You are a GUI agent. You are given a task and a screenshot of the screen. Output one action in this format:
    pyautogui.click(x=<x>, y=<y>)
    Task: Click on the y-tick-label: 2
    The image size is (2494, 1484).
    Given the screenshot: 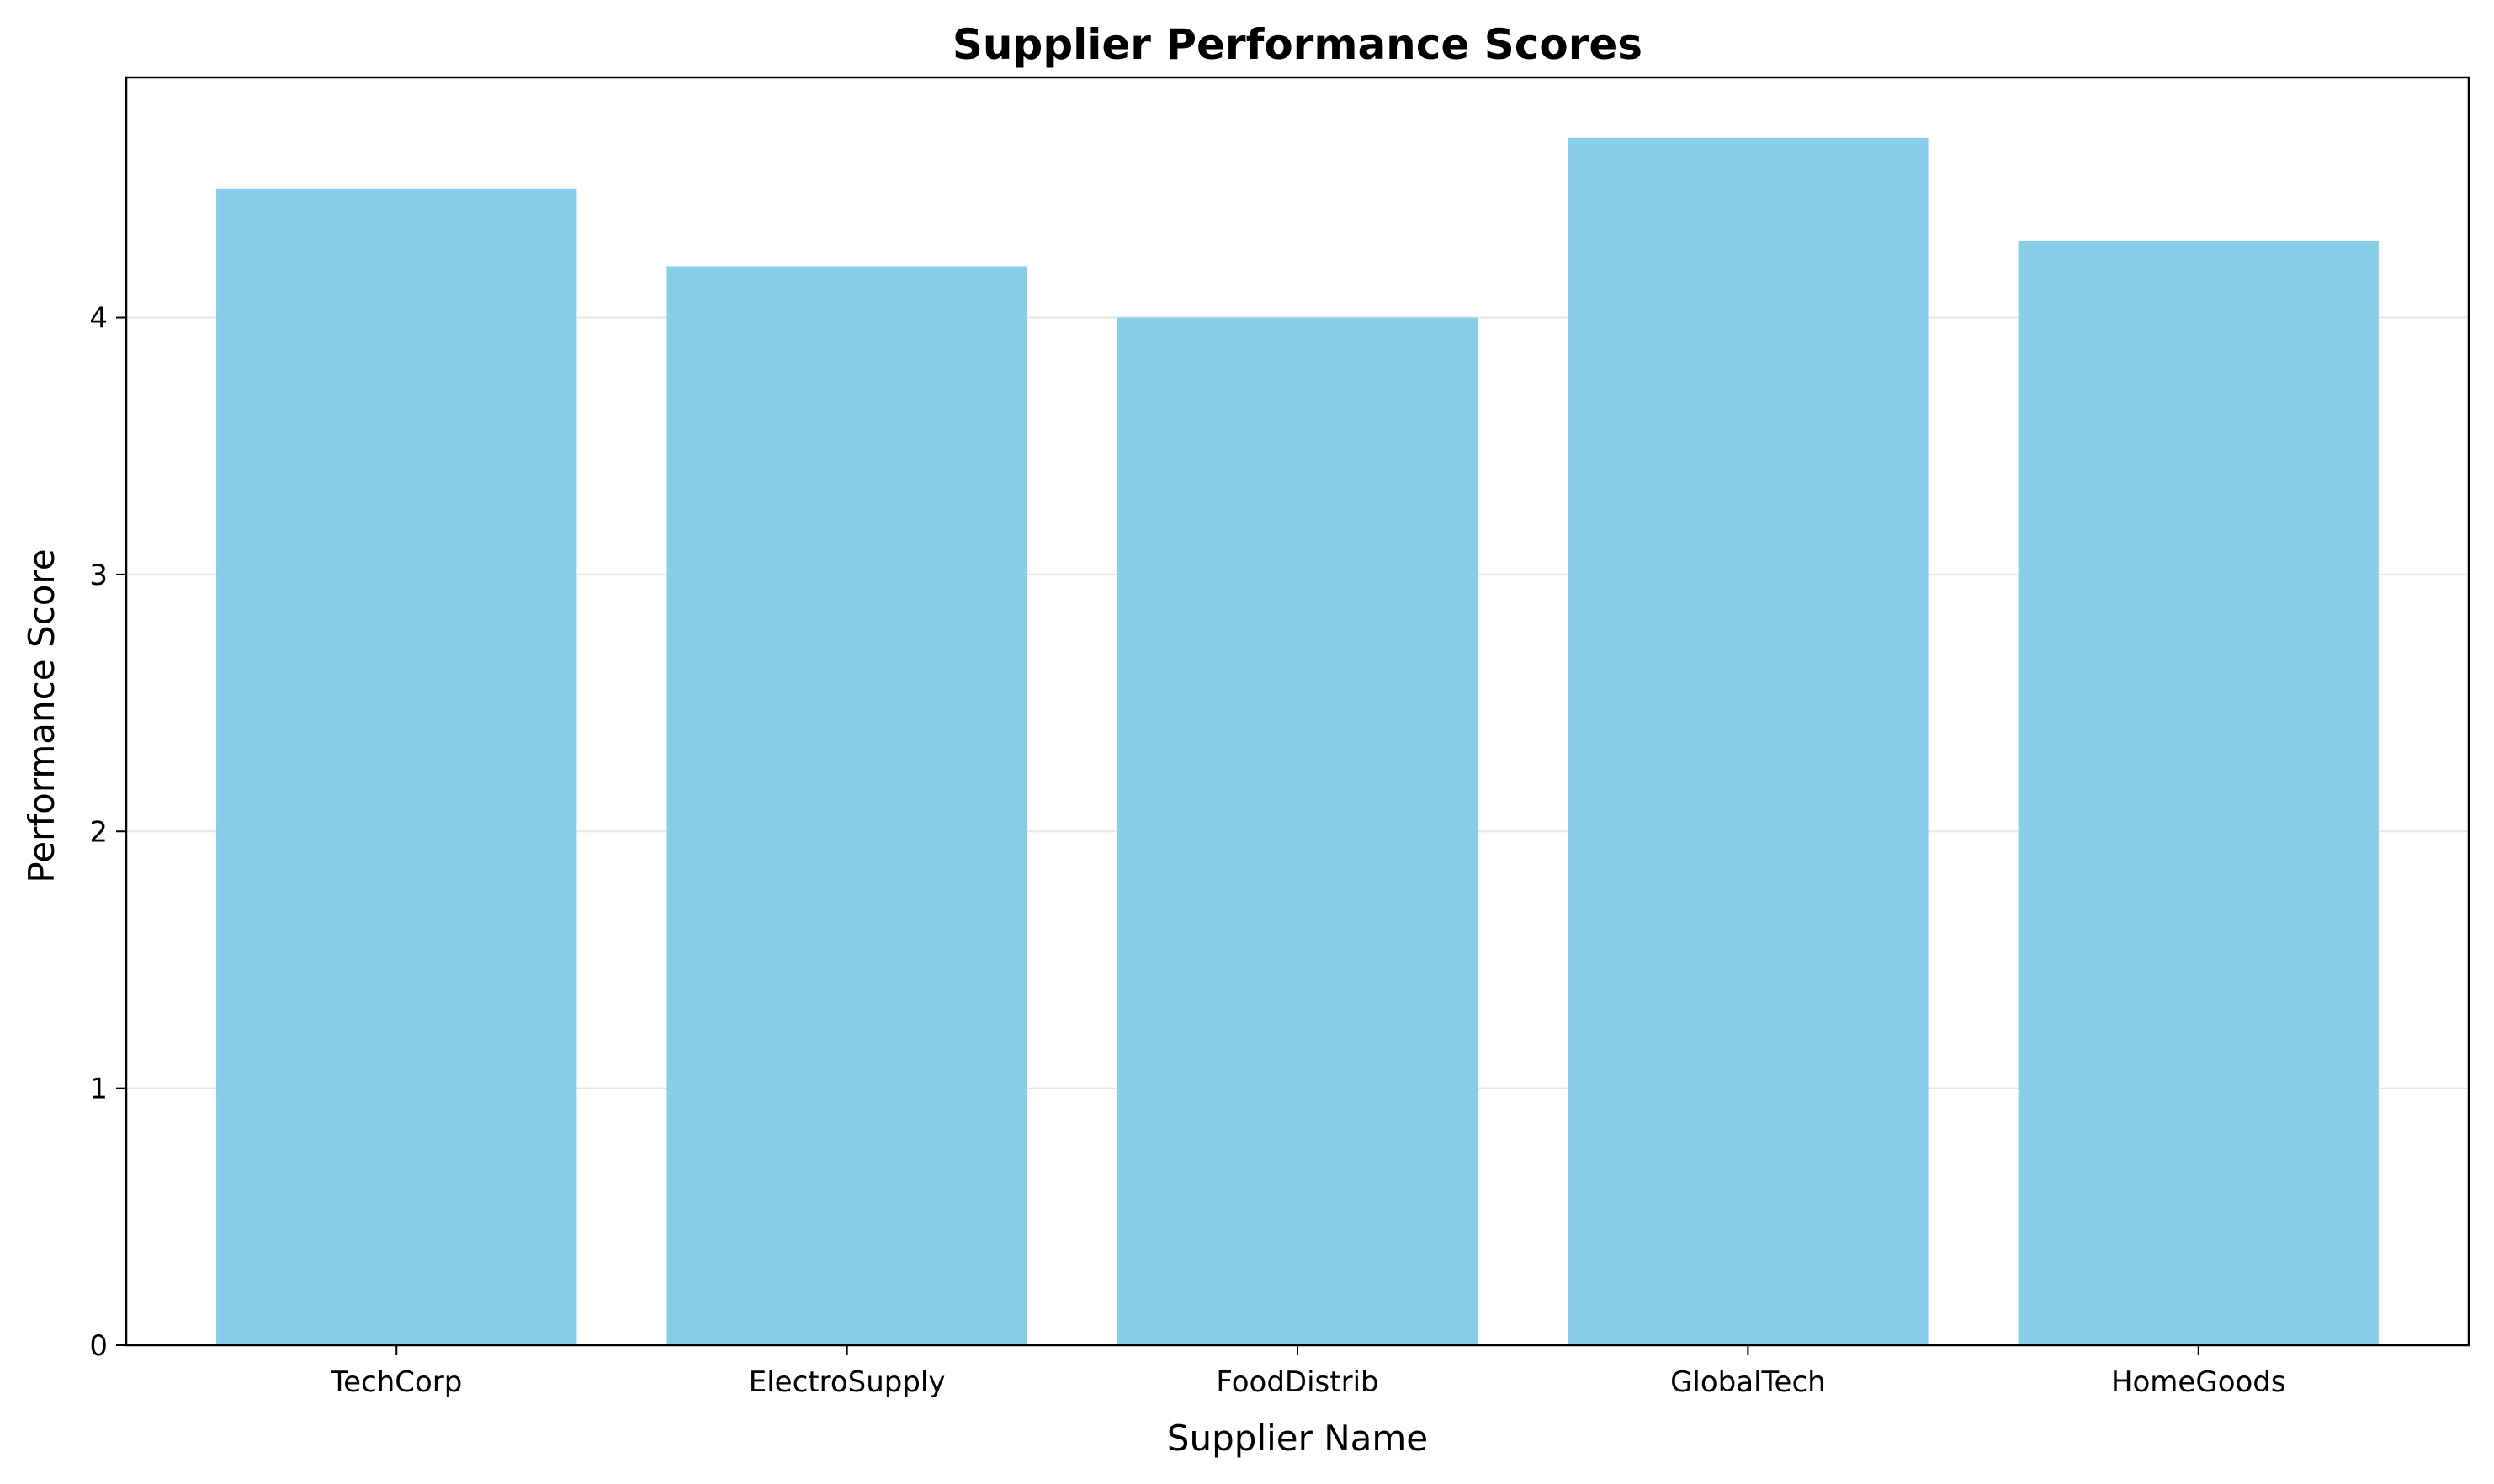 What is the action you would take?
    pyautogui.click(x=99, y=832)
    